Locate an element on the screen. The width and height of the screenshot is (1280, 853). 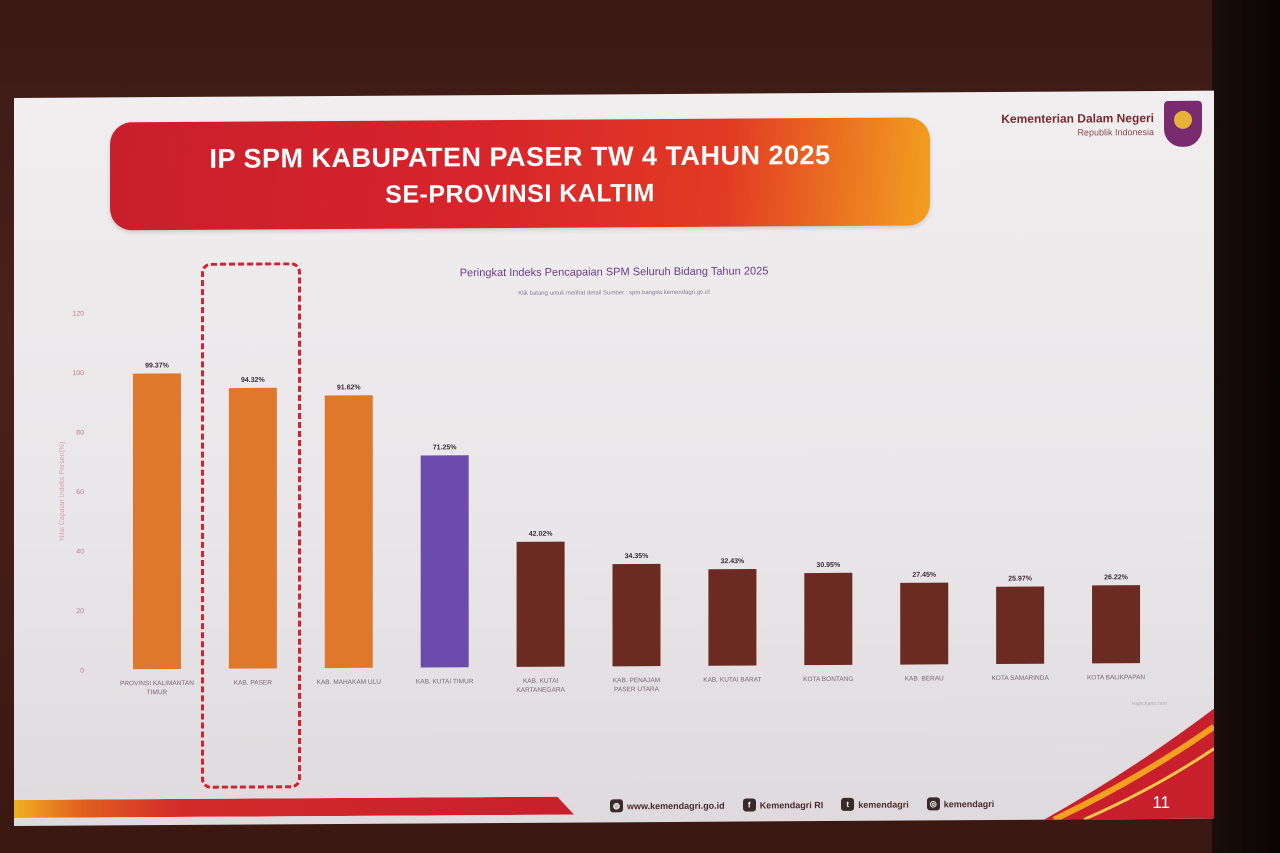
y-tick-label: 20 is located at coordinates (80, 611).